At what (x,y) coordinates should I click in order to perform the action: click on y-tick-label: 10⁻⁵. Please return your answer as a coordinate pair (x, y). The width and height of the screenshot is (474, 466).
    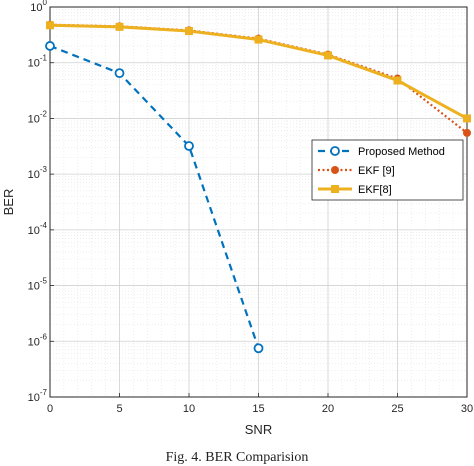
    Looking at the image, I should click on (38, 285).